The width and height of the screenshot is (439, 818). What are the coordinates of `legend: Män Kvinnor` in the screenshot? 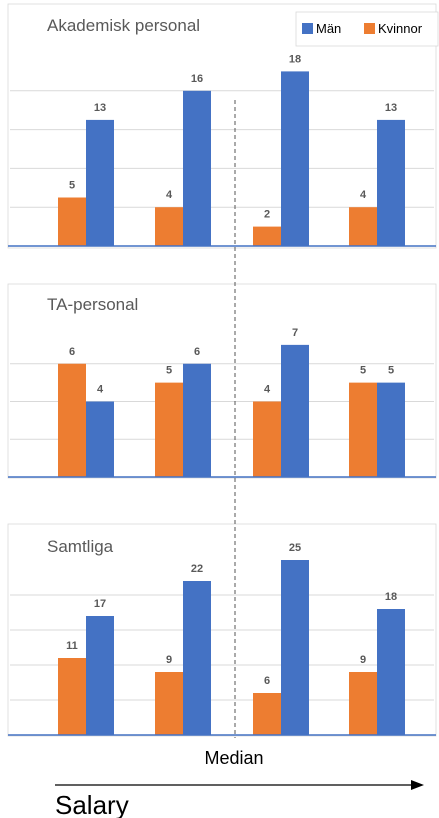 It's located at (367, 29).